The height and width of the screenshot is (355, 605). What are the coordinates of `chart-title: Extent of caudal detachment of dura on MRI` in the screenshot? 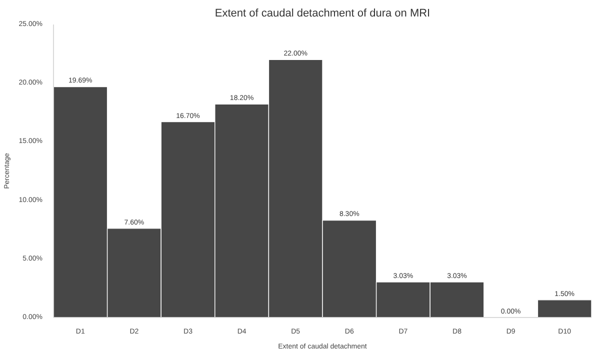 It's located at (322, 14).